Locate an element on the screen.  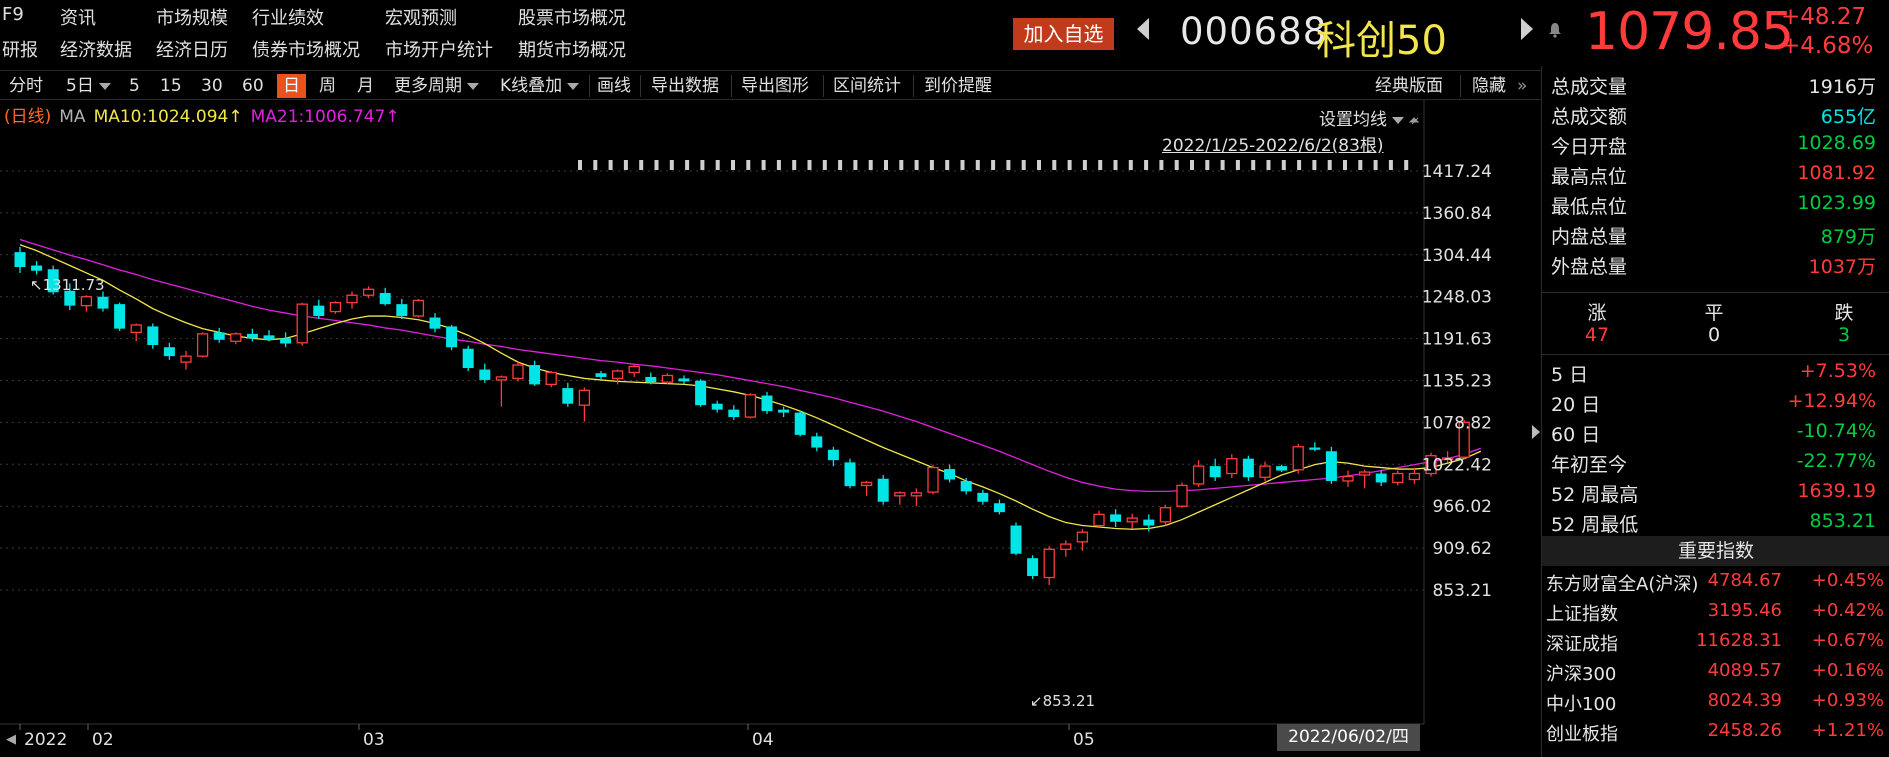
panel-toggle-icon is located at coordinates (1536, 432).